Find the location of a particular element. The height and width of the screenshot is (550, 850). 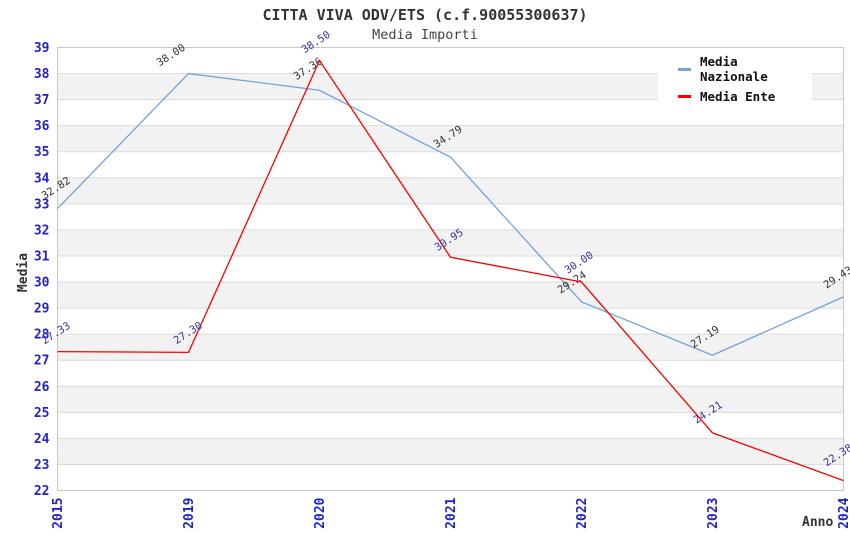

y-tick-label: 31 is located at coordinates (42, 256).